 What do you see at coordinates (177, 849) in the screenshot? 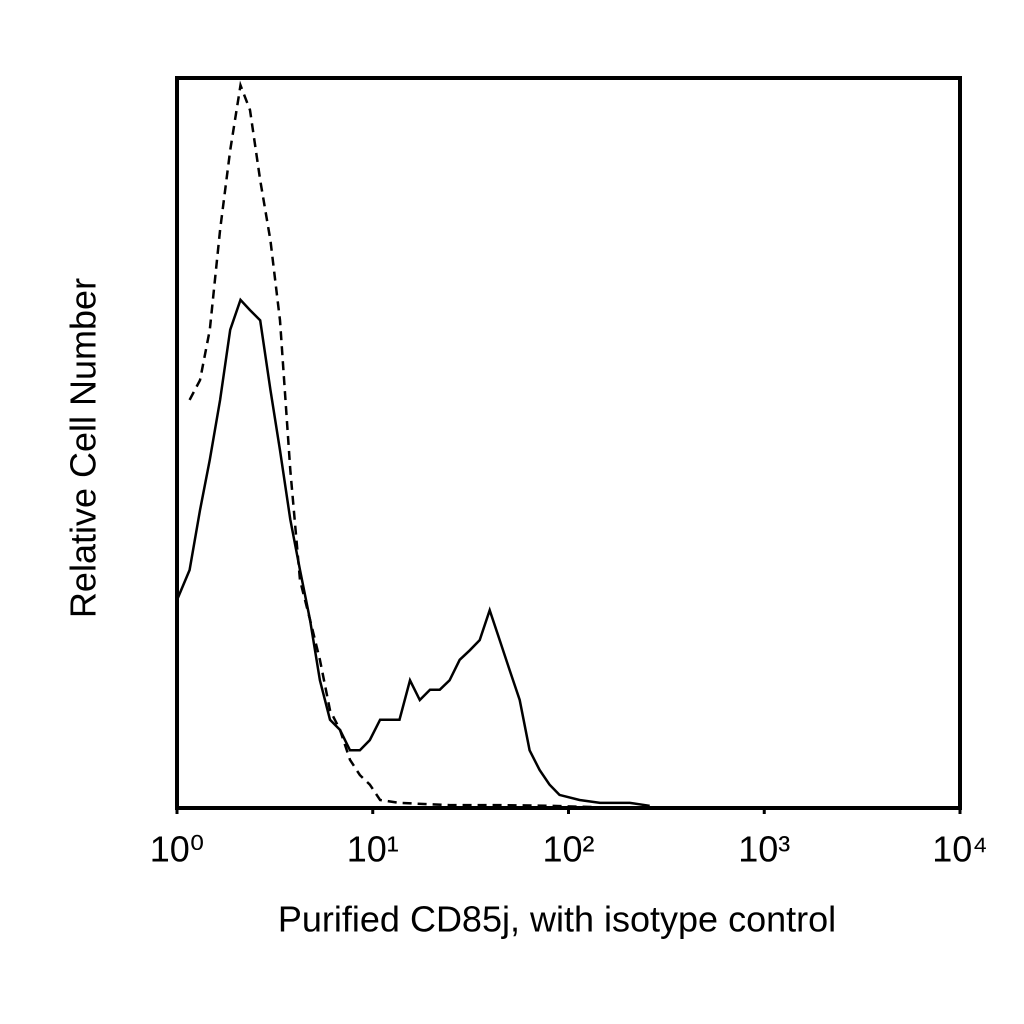
I see `x-tick-label: 10⁰` at bounding box center [177, 849].